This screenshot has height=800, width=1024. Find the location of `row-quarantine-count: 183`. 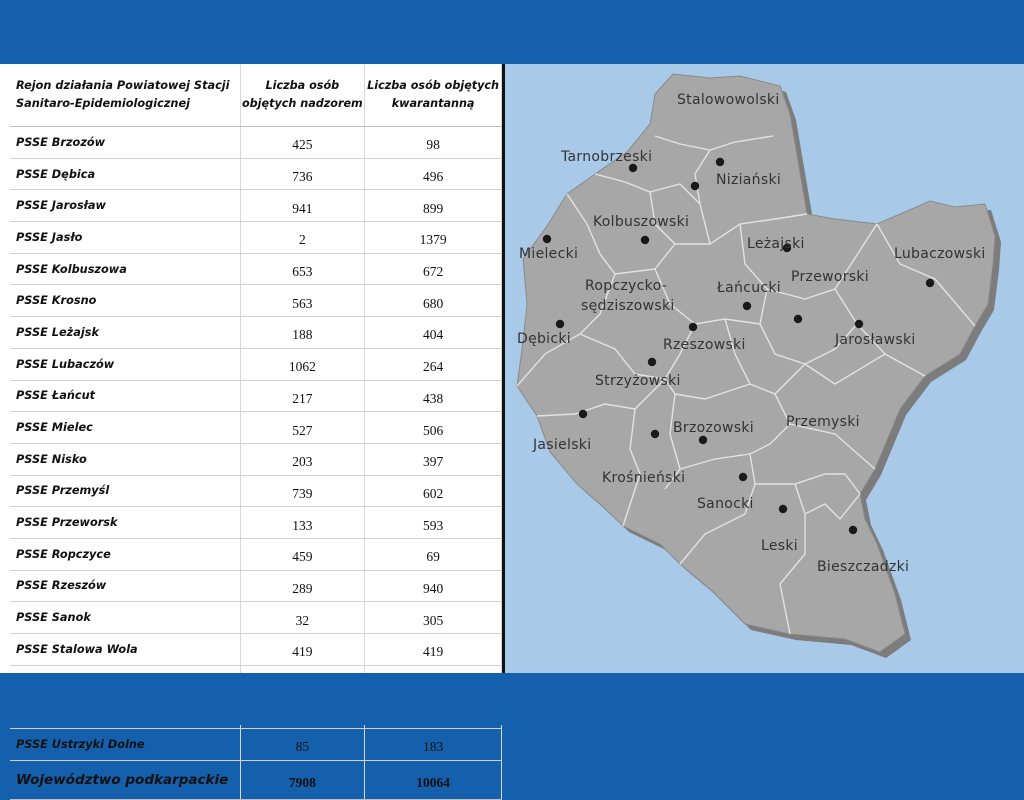

row-quarantine-count: 183 is located at coordinates (433, 744).